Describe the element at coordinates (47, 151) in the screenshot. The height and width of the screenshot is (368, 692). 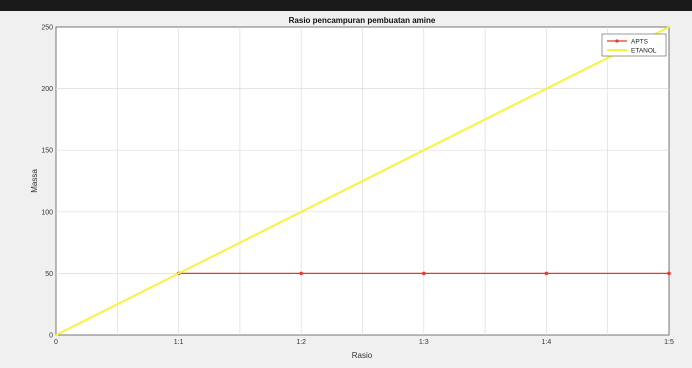
I see `y-tick-label: 150` at that location.